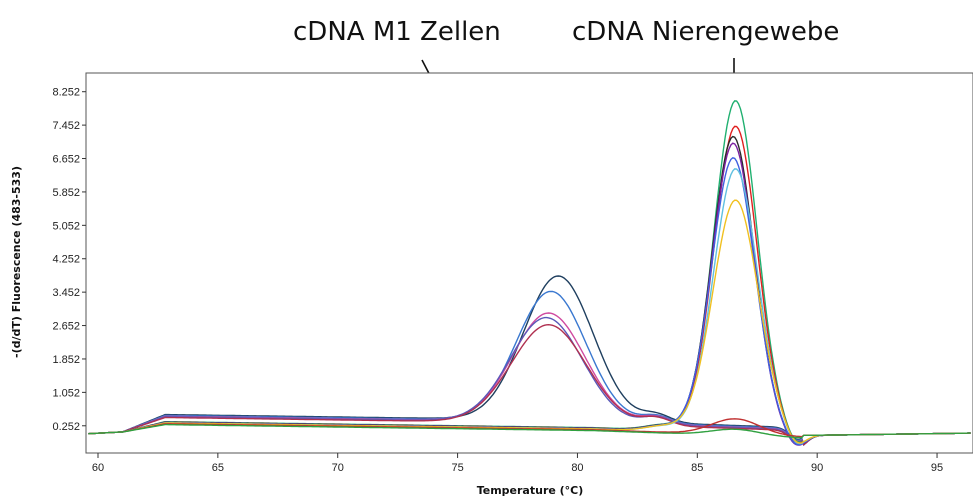 Image resolution: width=973 pixels, height=501 pixels. What do you see at coordinates (66, 93) in the screenshot?
I see `y-tick-label: 8.252` at bounding box center [66, 93].